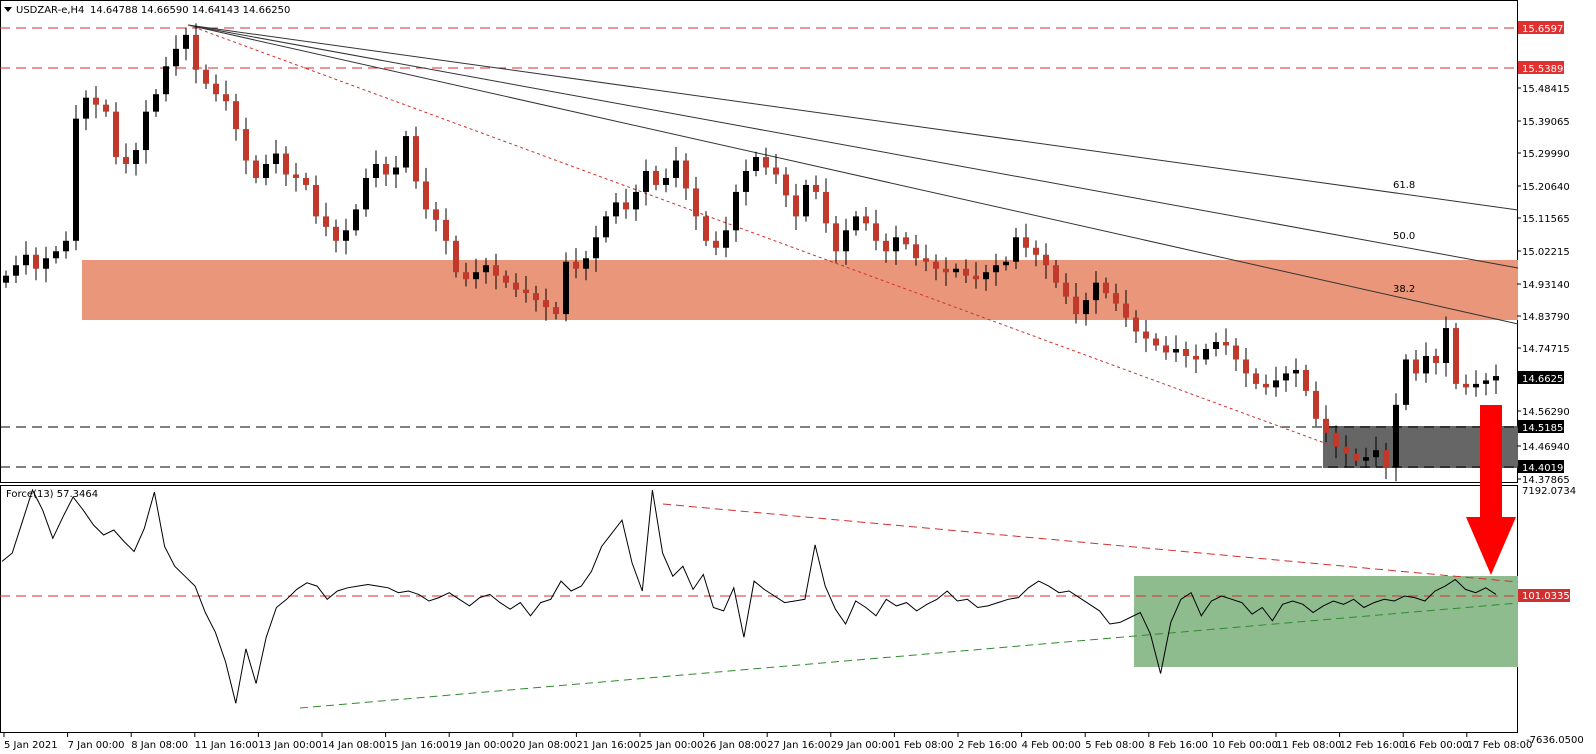 This screenshot has height=754, width=1596. What do you see at coordinates (1555, 740) in the screenshot?
I see `indicator-axis-min: -7636.0500` at bounding box center [1555, 740].